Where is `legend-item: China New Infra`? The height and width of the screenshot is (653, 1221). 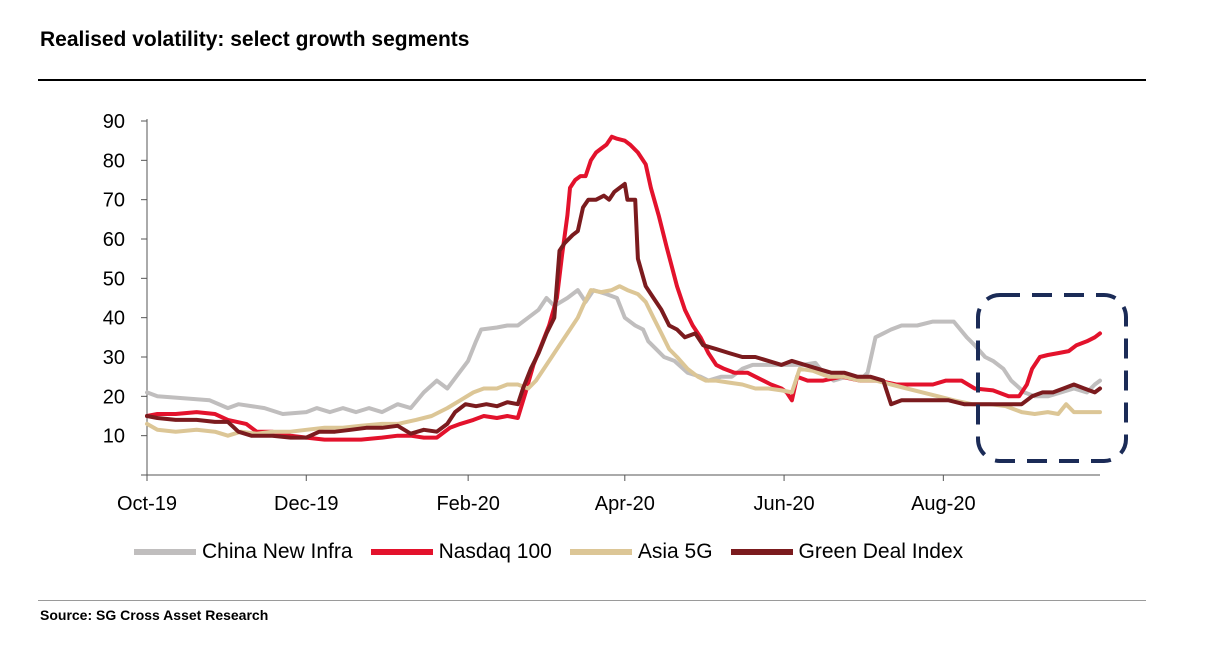
legend-item: China New Infra is located at coordinates (243, 552).